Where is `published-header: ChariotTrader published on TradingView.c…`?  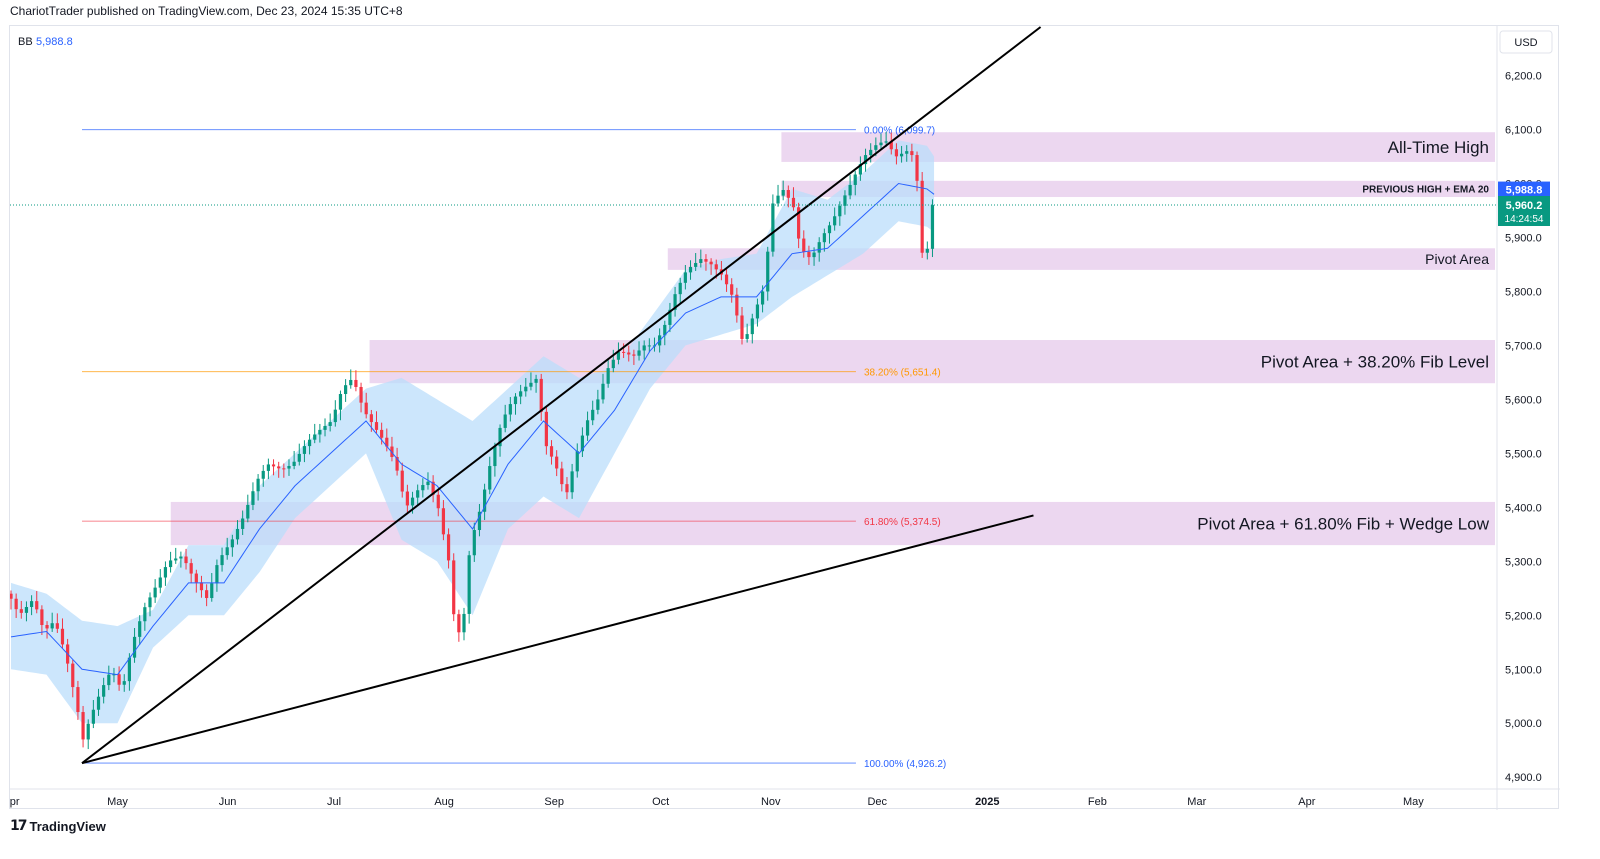
published-header: ChariotTrader published on TradingView.c… is located at coordinates (206, 11).